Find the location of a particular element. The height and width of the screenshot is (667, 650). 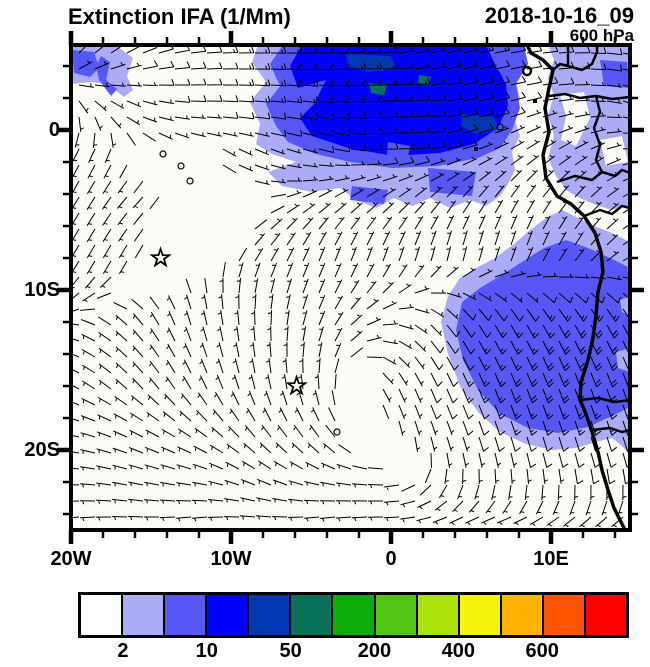

y-axis-label-0: 0 is located at coordinates (54, 130).